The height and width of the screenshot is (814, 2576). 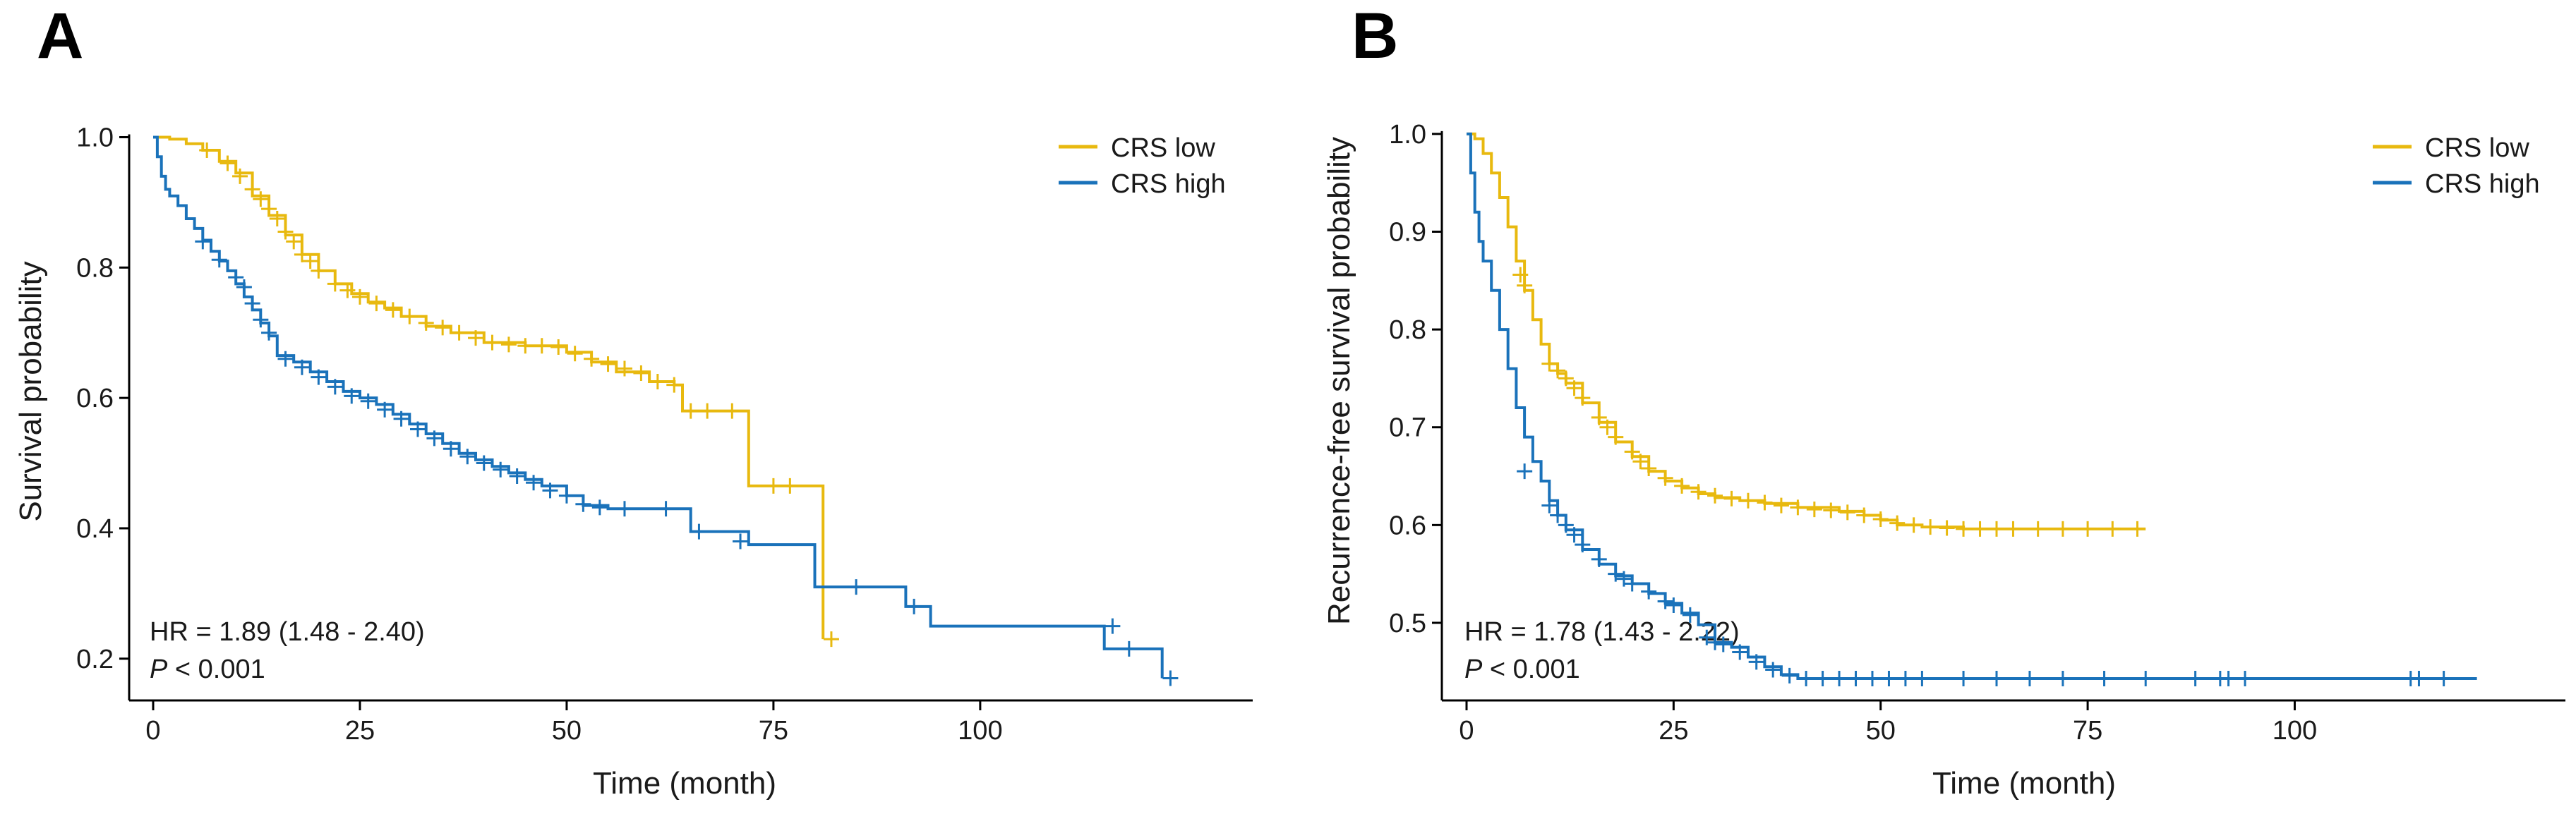 What do you see at coordinates (95, 268) in the screenshot?
I see `panel-a-y-tick-label: 0.8` at bounding box center [95, 268].